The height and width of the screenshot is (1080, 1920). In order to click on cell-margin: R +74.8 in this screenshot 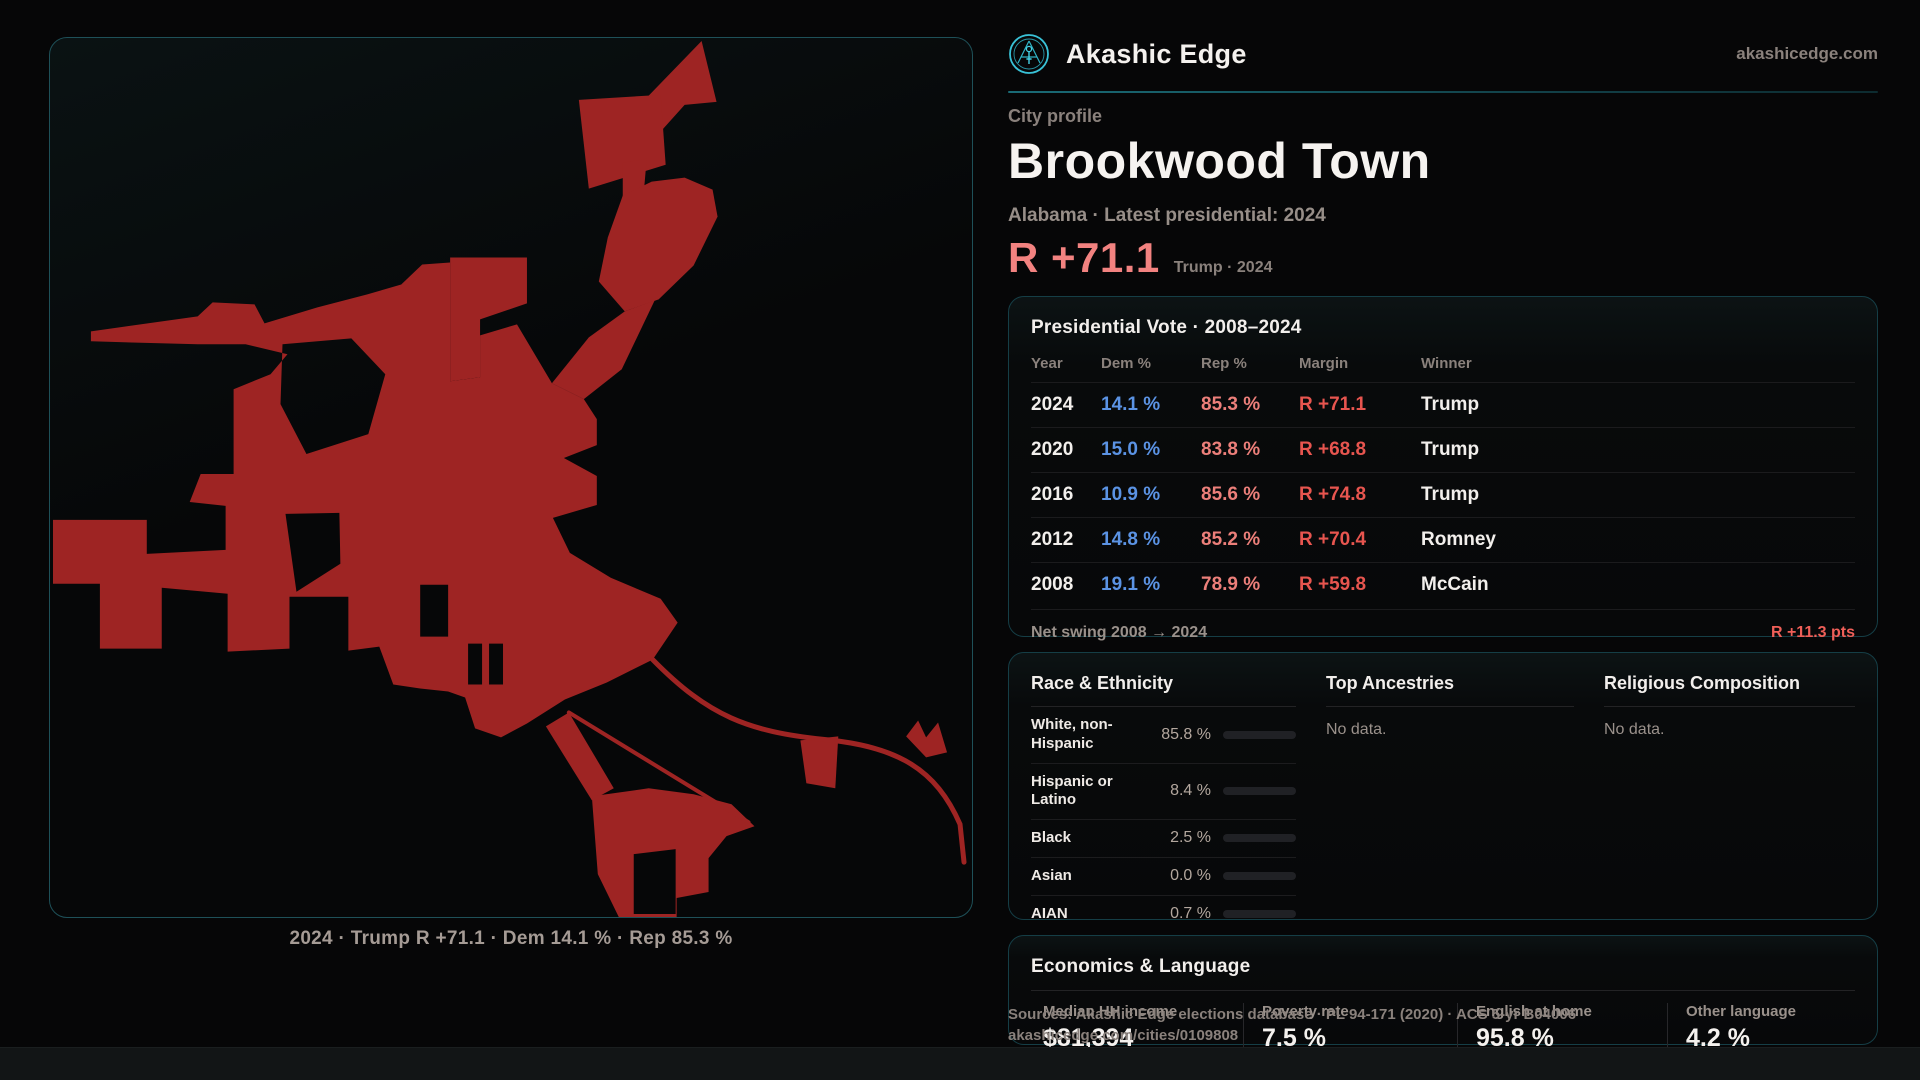, I will do `click(1333, 494)`.